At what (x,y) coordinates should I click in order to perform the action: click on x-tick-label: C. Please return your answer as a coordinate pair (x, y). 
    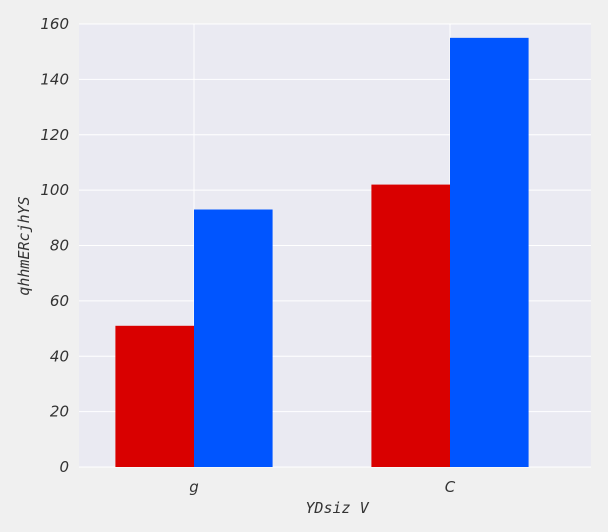
    Looking at the image, I should click on (450, 487).